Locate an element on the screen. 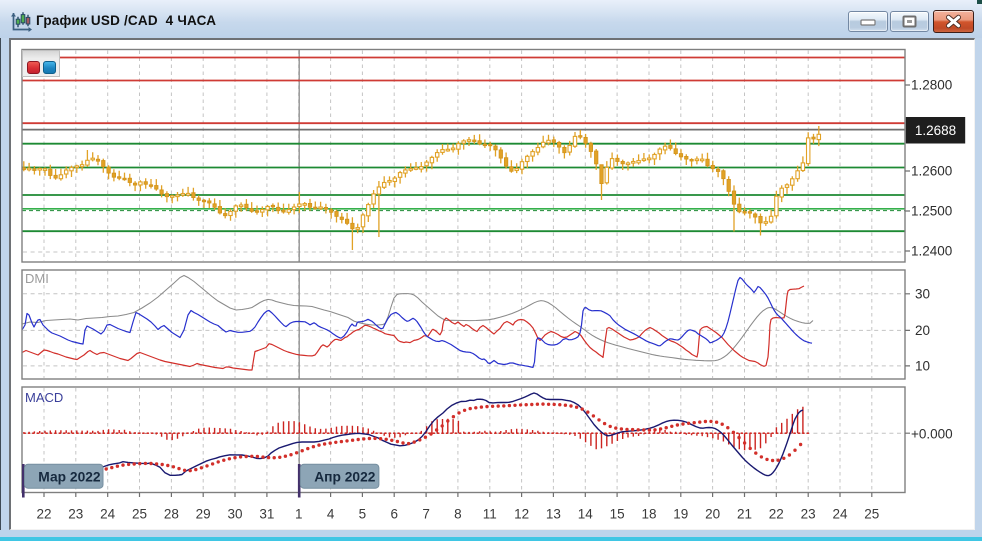  svg-text: MACD is located at coordinates (44, 397).